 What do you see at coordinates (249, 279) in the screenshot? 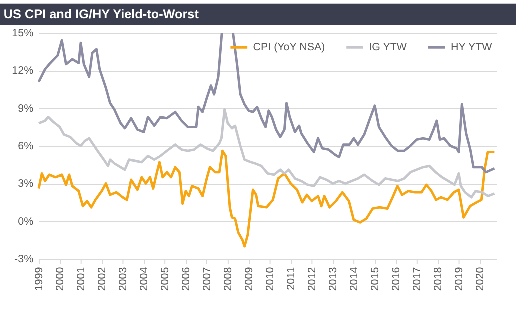
I see `x-tick-label: 2009` at bounding box center [249, 279].